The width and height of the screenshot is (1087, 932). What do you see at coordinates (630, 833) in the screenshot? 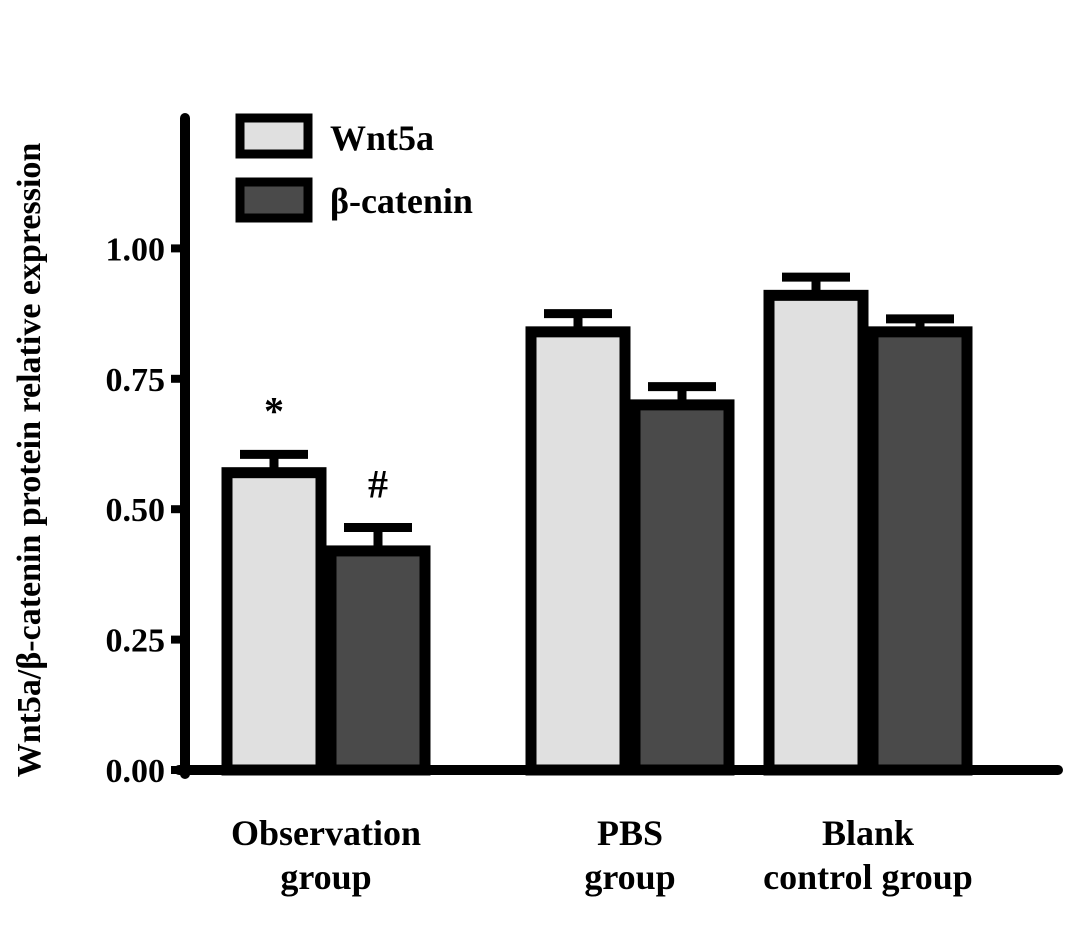
I see `x-category-label: PBS` at bounding box center [630, 833].